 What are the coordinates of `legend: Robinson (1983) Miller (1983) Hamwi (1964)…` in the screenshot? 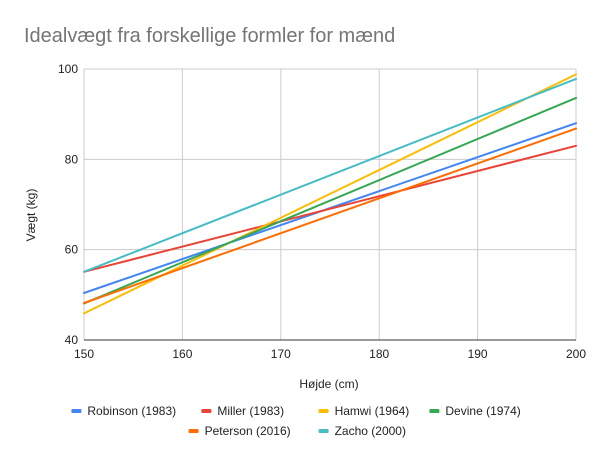 It's located at (296, 421).